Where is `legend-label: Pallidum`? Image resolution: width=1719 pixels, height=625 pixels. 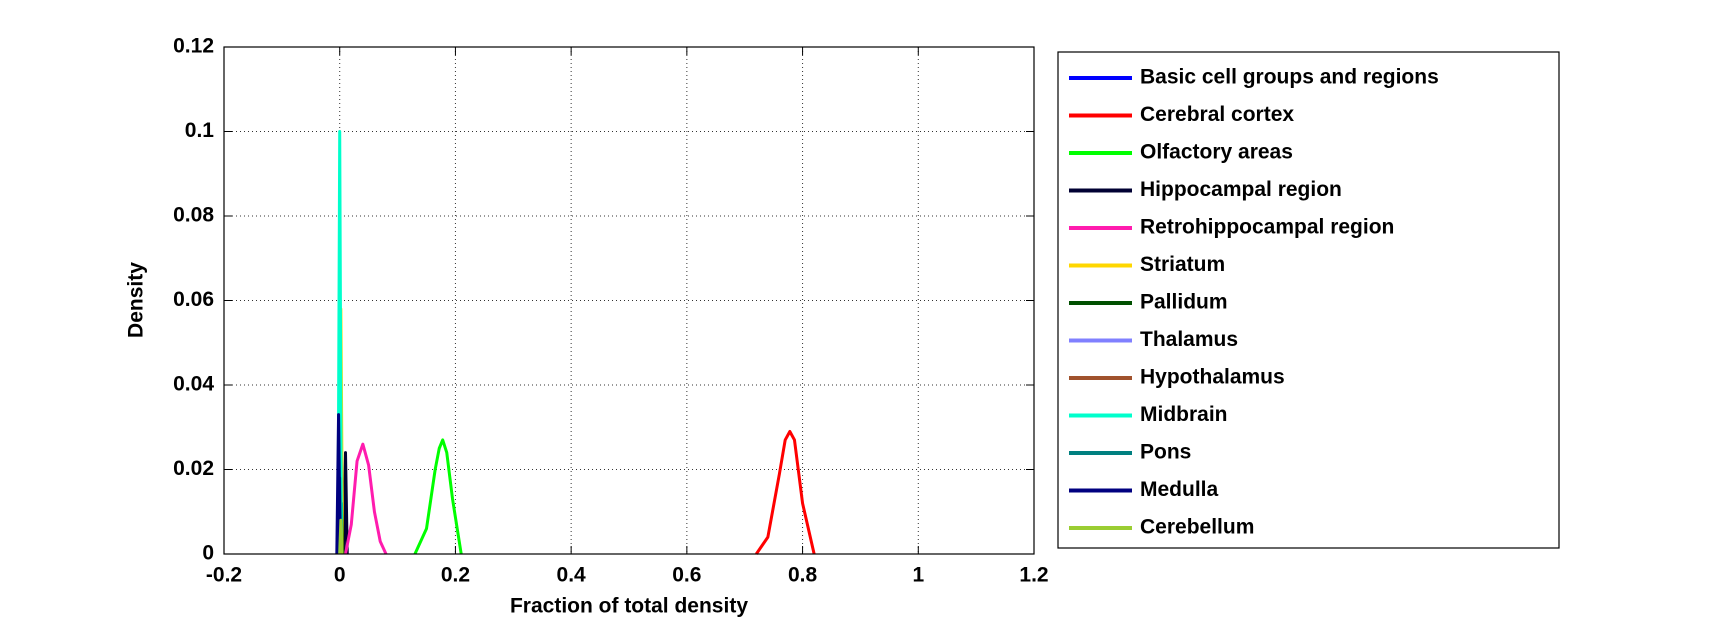
legend-label: Pallidum is located at coordinates (1184, 302).